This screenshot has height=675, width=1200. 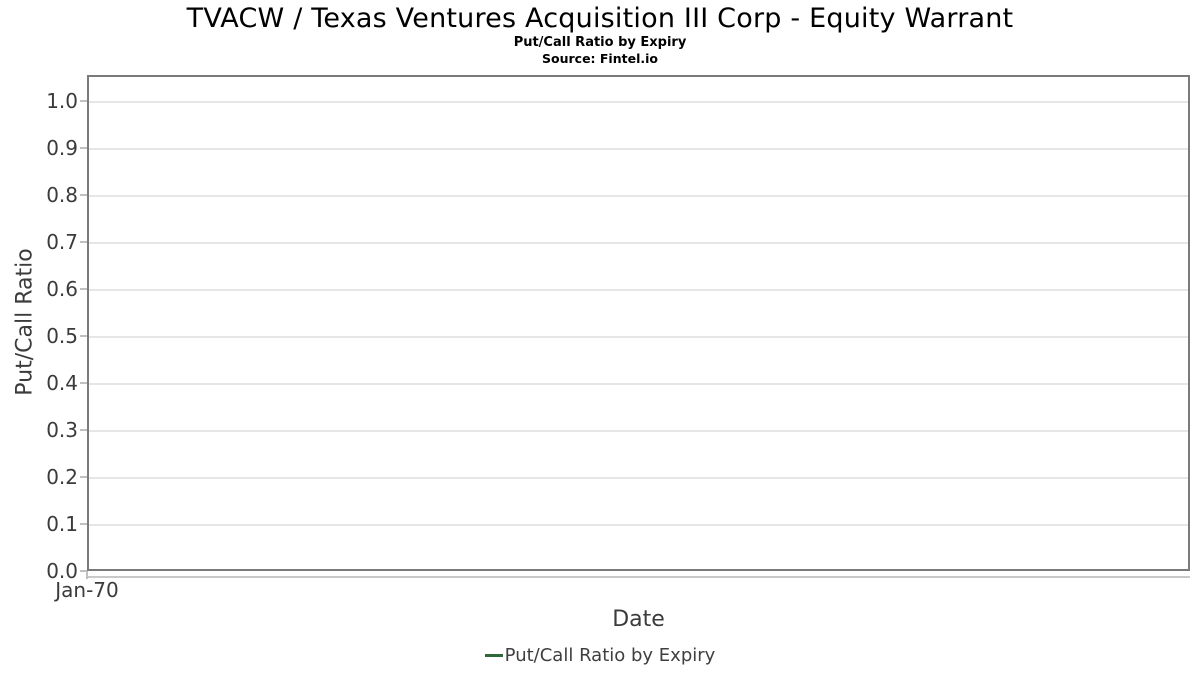 What do you see at coordinates (62, 383) in the screenshot?
I see `y-tick-label: 0.4` at bounding box center [62, 383].